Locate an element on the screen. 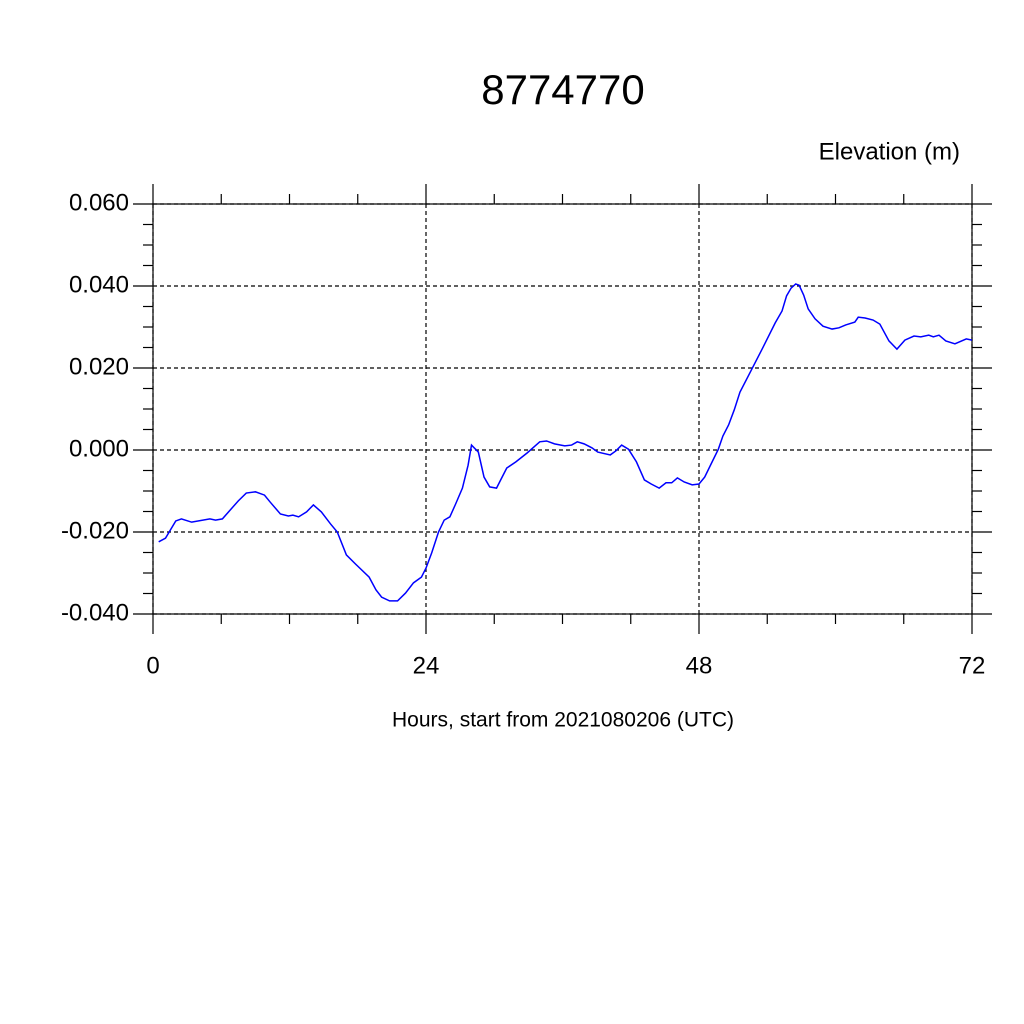 The width and height of the screenshot is (1024, 1024). y-tick-label: 0.020 is located at coordinates (99, 366).